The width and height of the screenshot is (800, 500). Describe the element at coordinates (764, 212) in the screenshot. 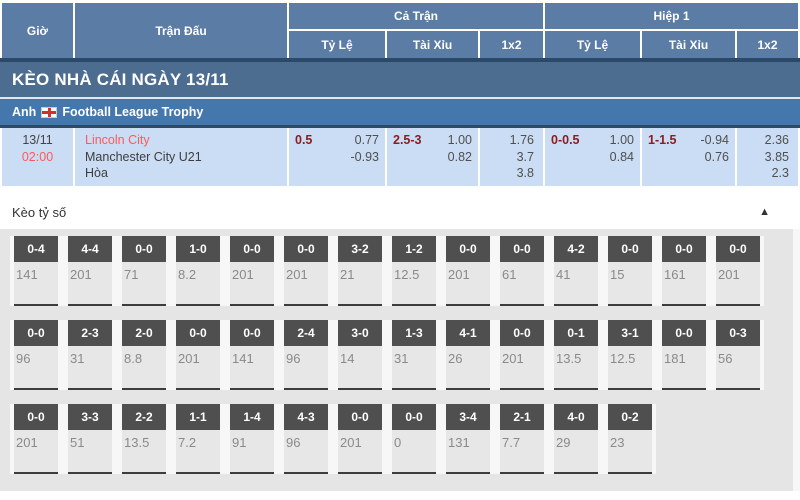

I see `collapse-triangle-icon: ▲` at that location.